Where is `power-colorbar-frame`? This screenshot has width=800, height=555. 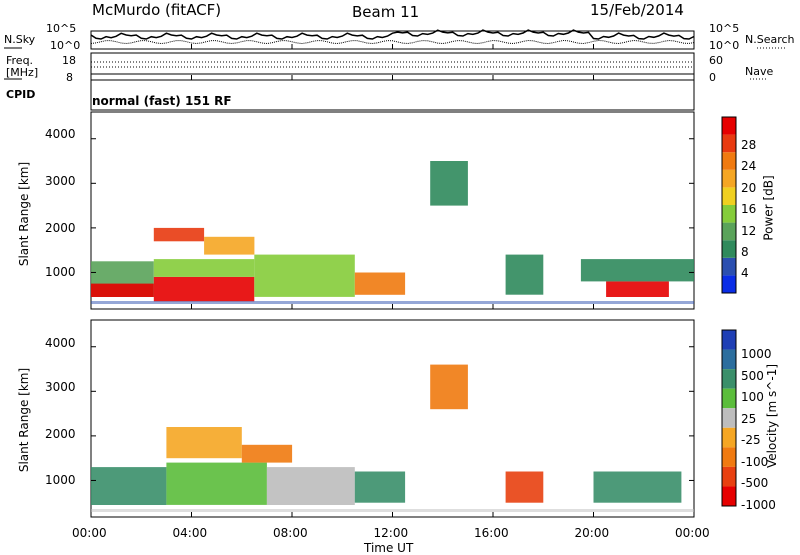
power-colorbar-frame is located at coordinates (729, 205).